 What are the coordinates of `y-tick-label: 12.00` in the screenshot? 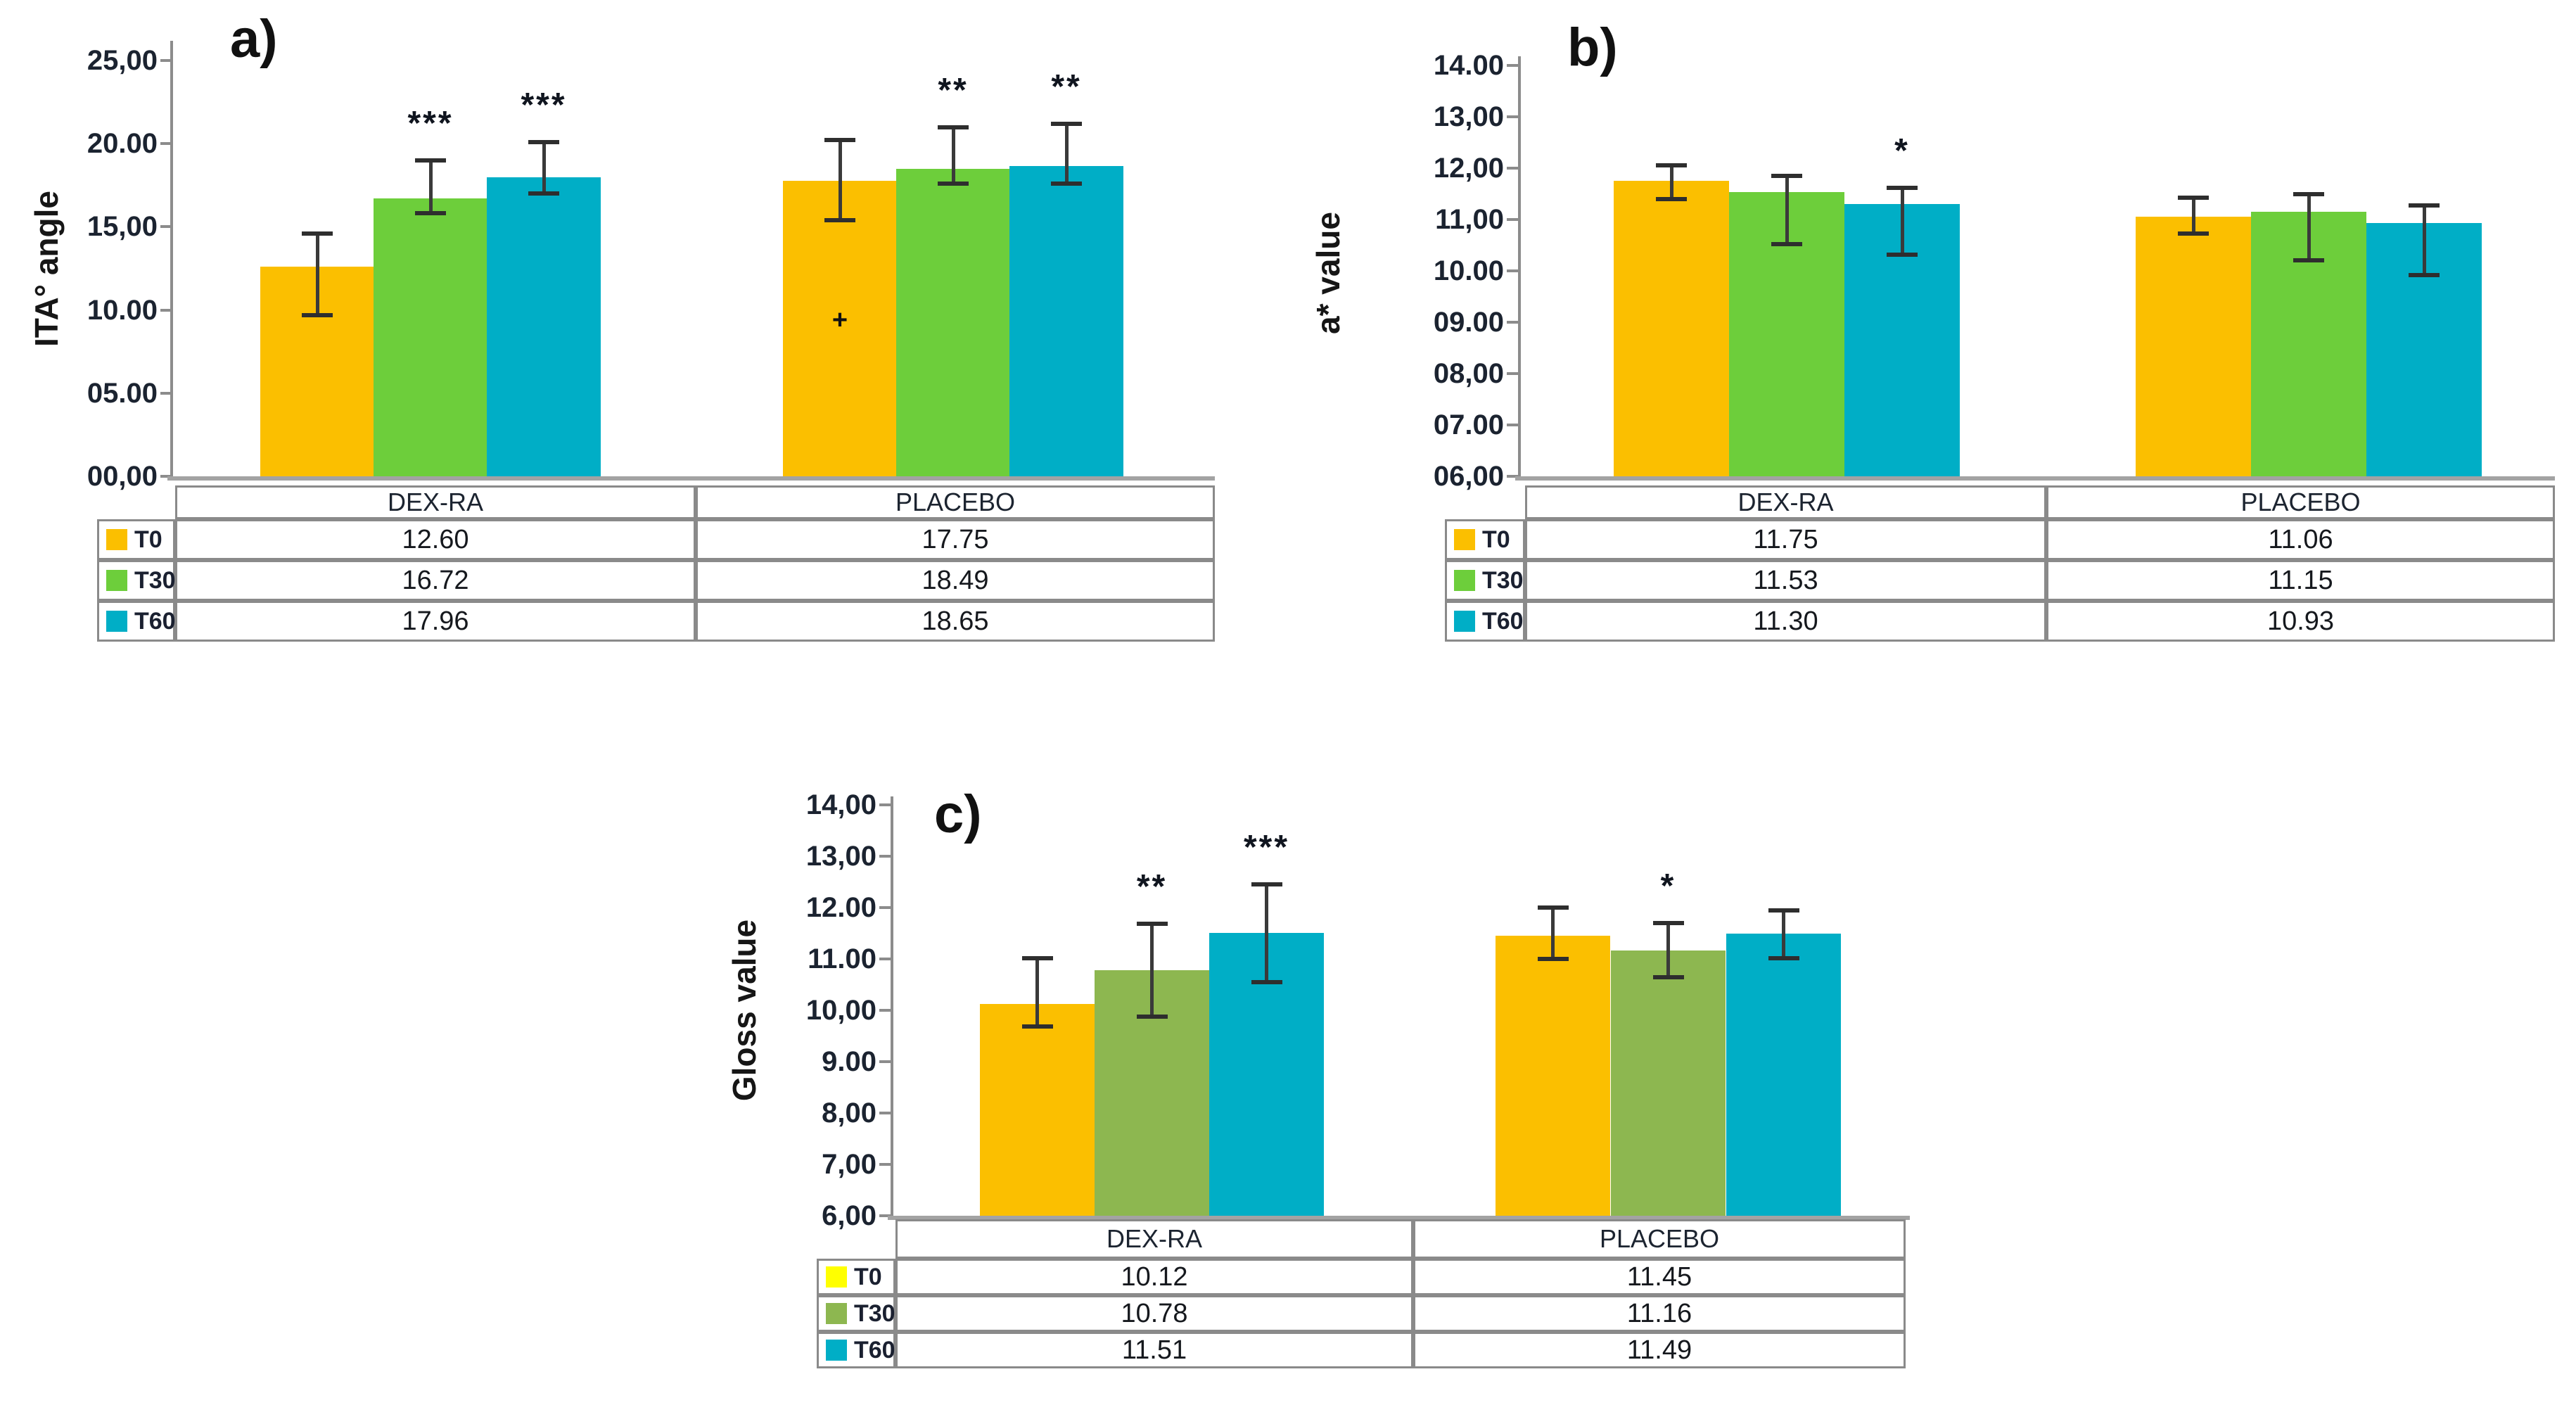 It's located at (840, 907).